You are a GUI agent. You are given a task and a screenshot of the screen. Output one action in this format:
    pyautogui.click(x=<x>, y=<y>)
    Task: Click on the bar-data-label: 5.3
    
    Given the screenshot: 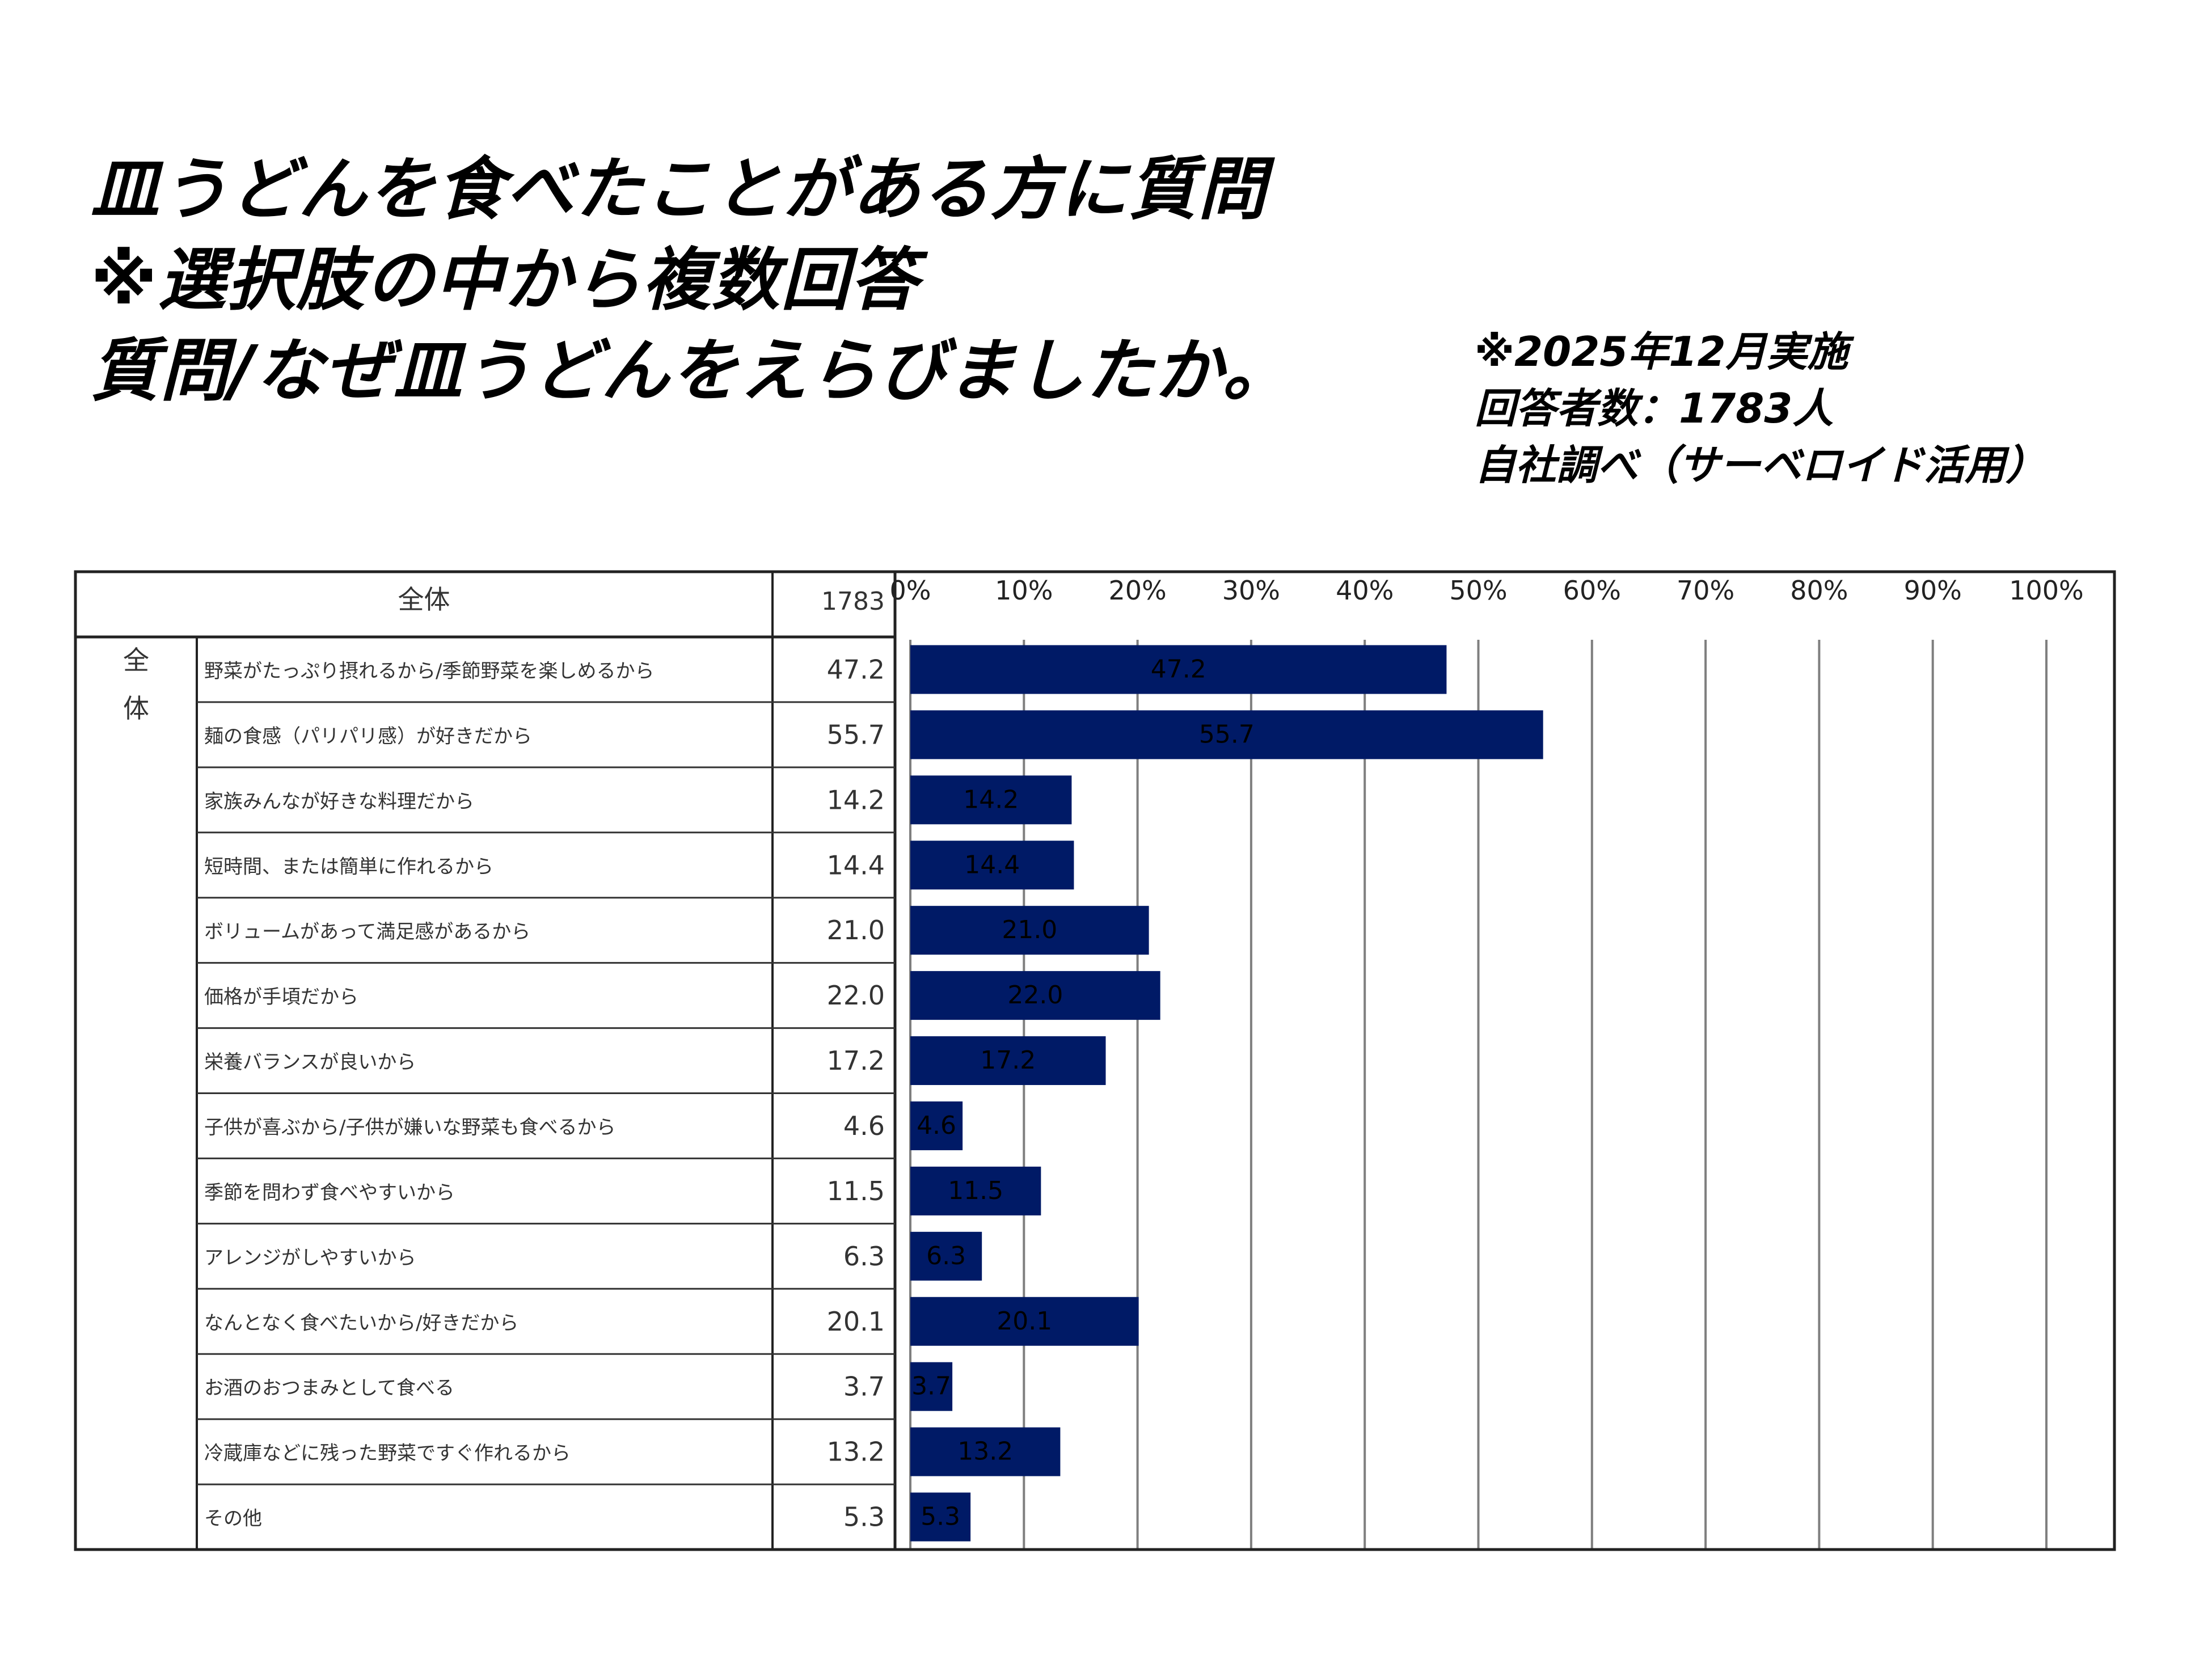 What is the action you would take?
    pyautogui.click(x=940, y=1516)
    